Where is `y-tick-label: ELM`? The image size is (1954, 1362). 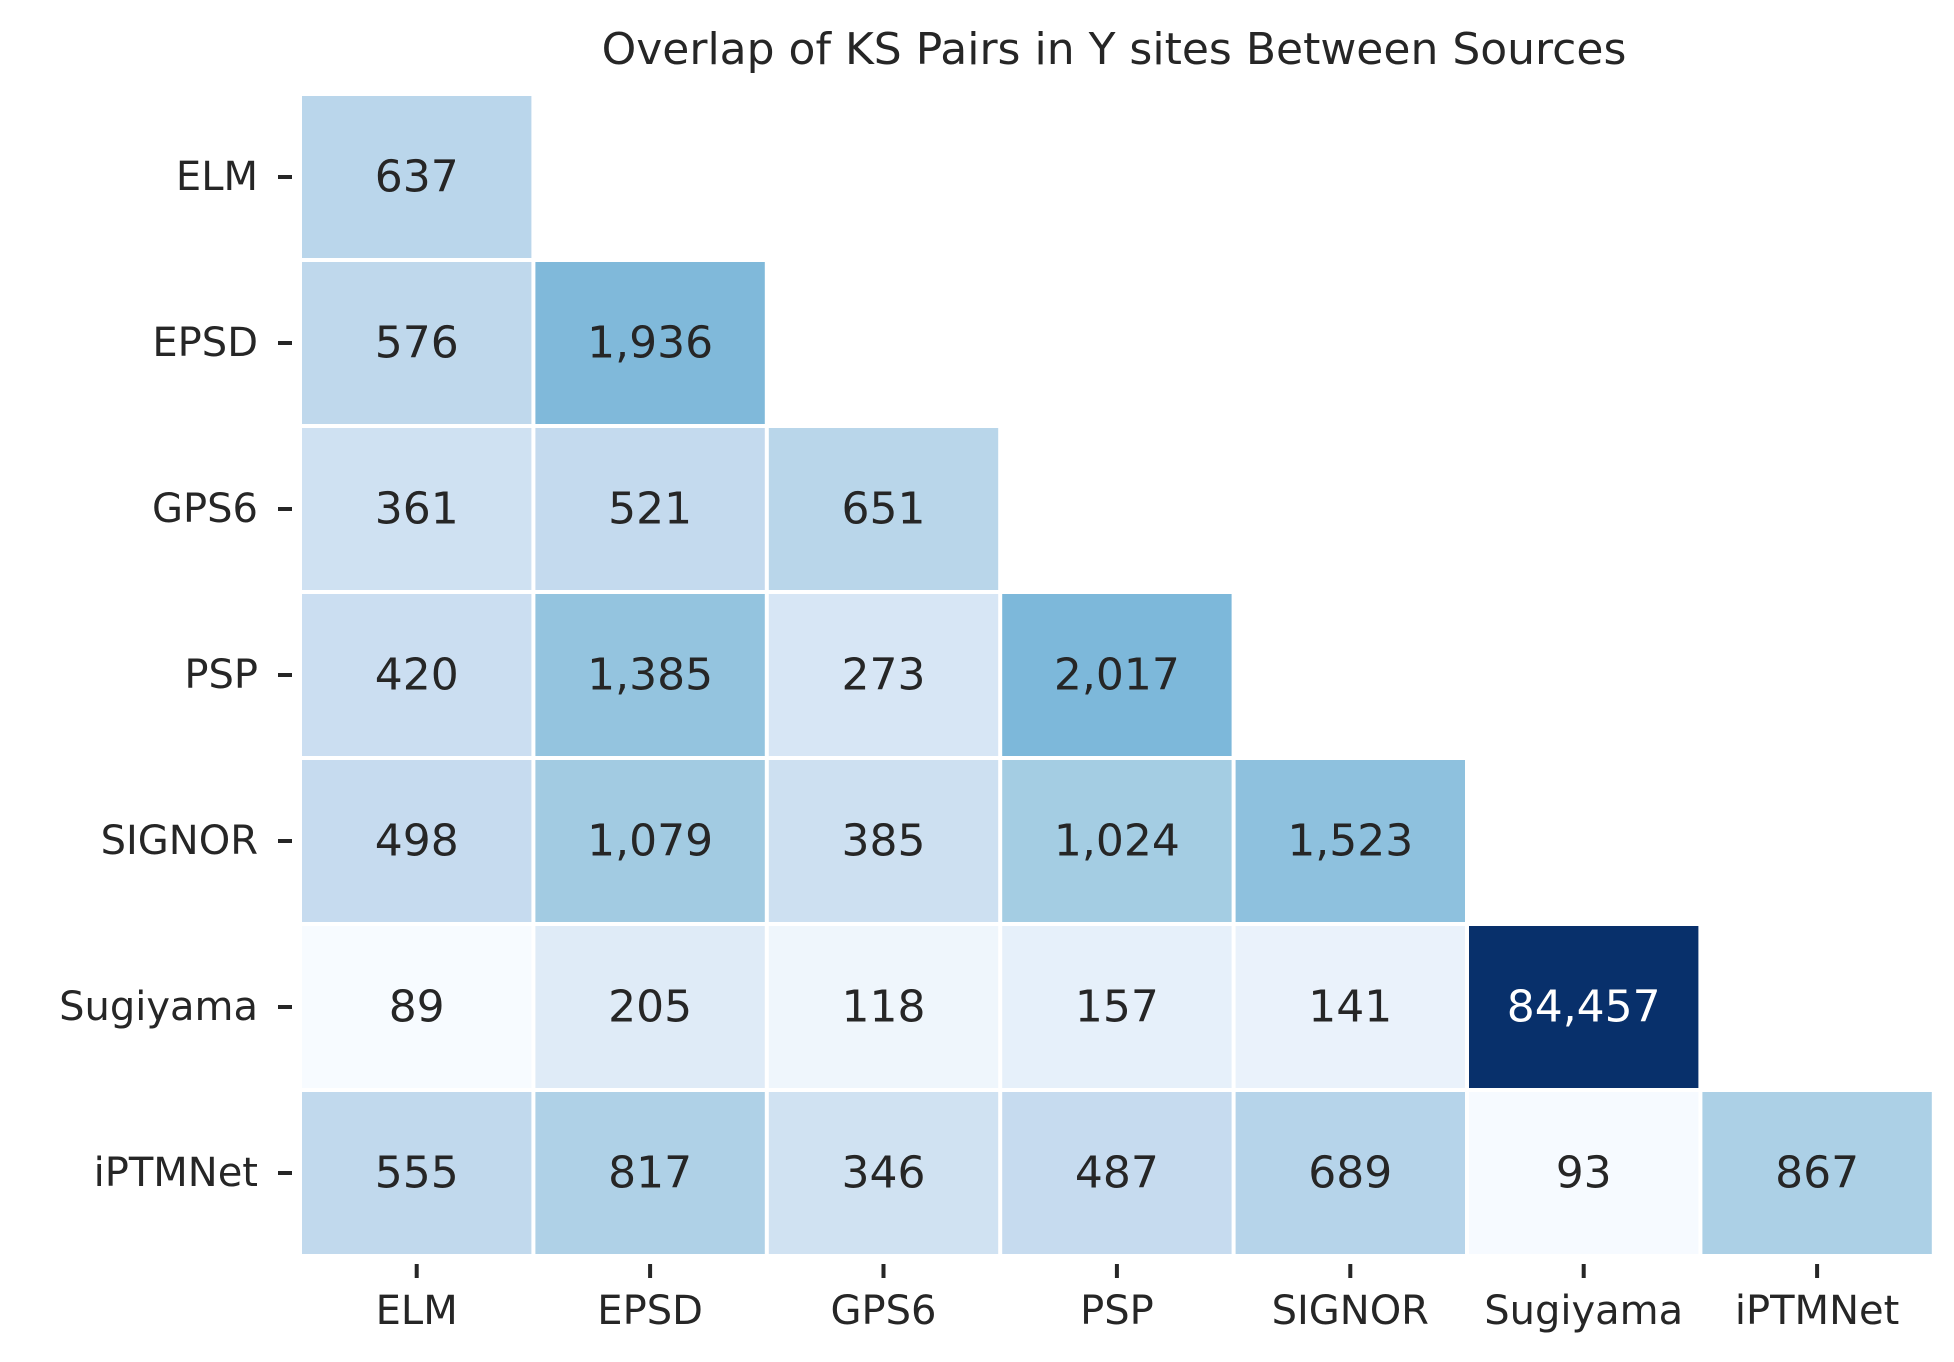 y-tick-label: ELM is located at coordinates (217, 177).